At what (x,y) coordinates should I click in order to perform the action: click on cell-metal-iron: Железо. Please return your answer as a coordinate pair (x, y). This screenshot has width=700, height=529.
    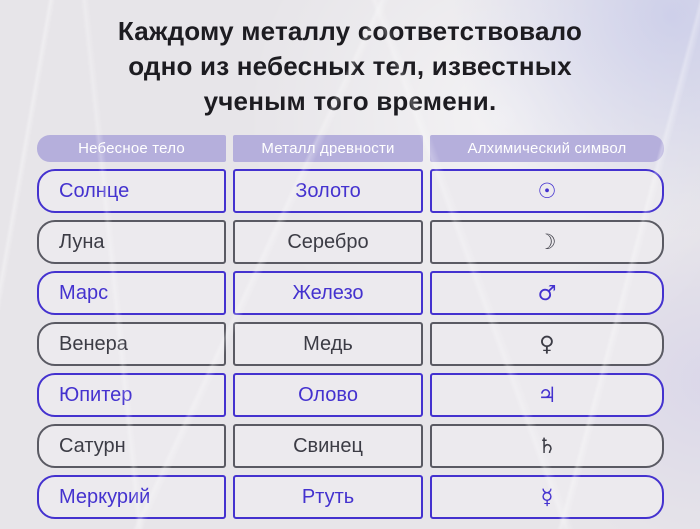
    Looking at the image, I should click on (328, 293).